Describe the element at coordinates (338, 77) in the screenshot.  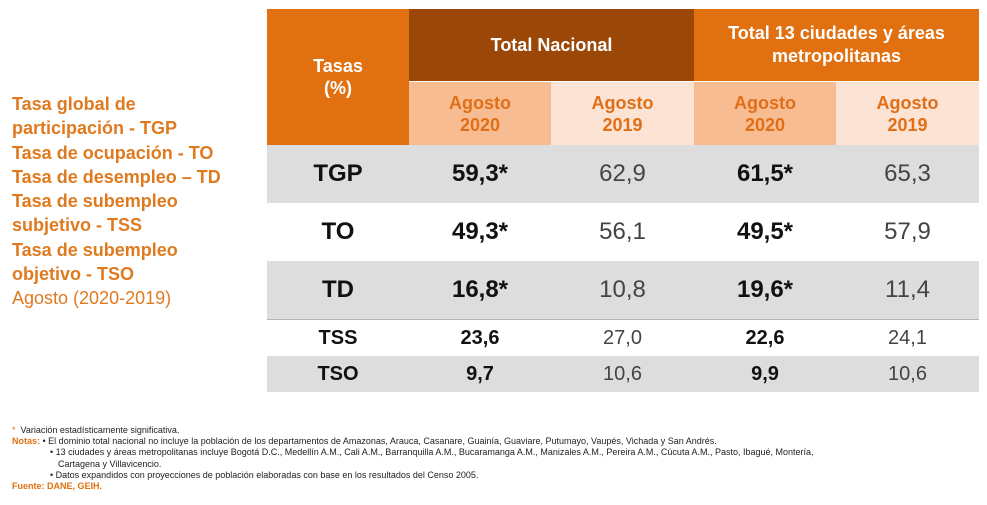
I see `header-tasas: Tasas (%)` at that location.